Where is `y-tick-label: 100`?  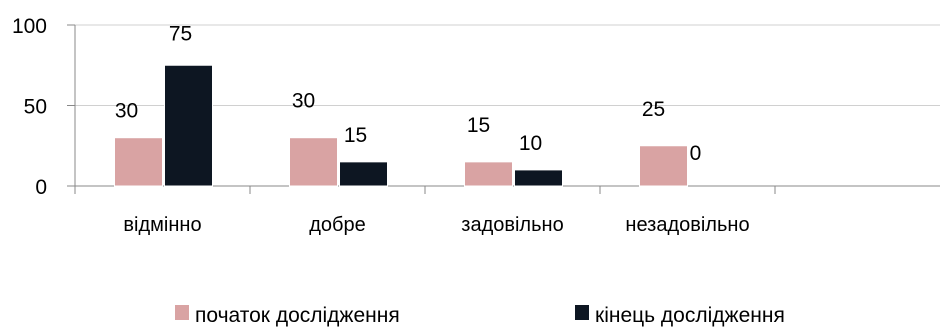 y-tick-label: 100 is located at coordinates (29, 26).